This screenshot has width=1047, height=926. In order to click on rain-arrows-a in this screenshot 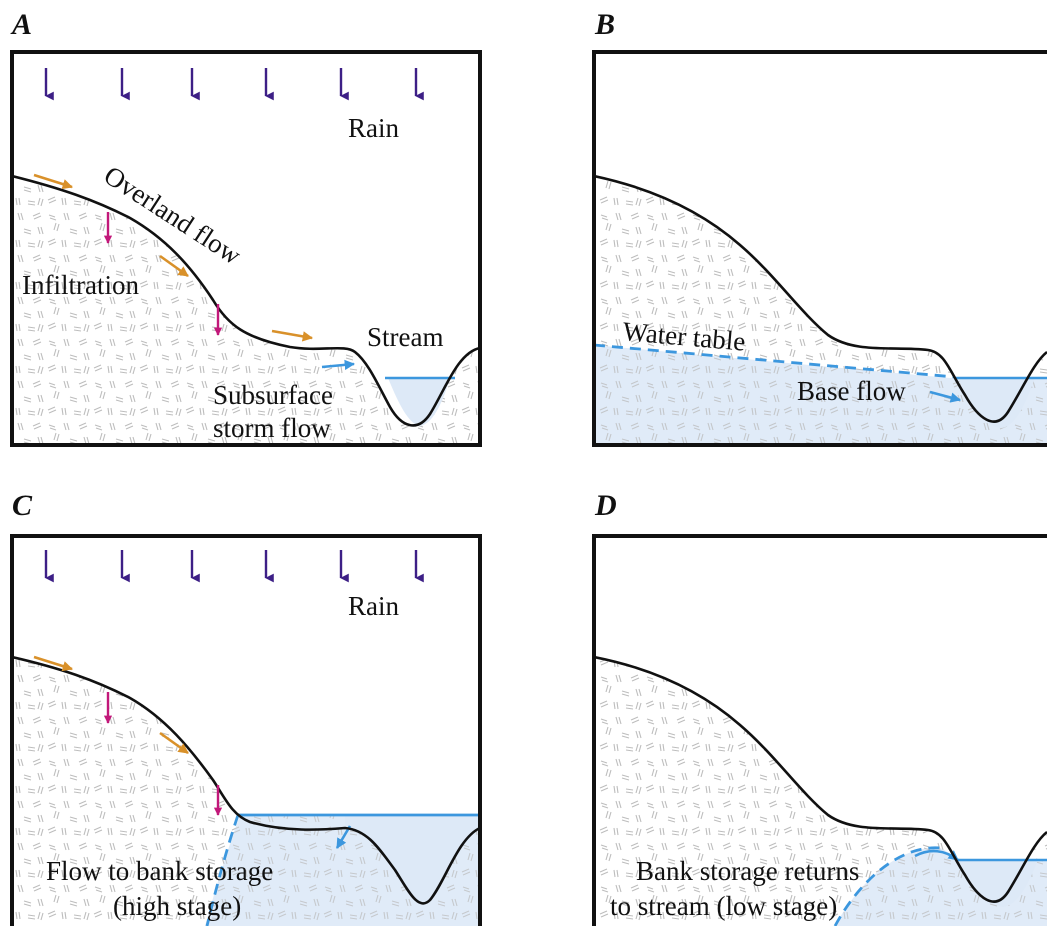, I will do `click(234, 84)`.